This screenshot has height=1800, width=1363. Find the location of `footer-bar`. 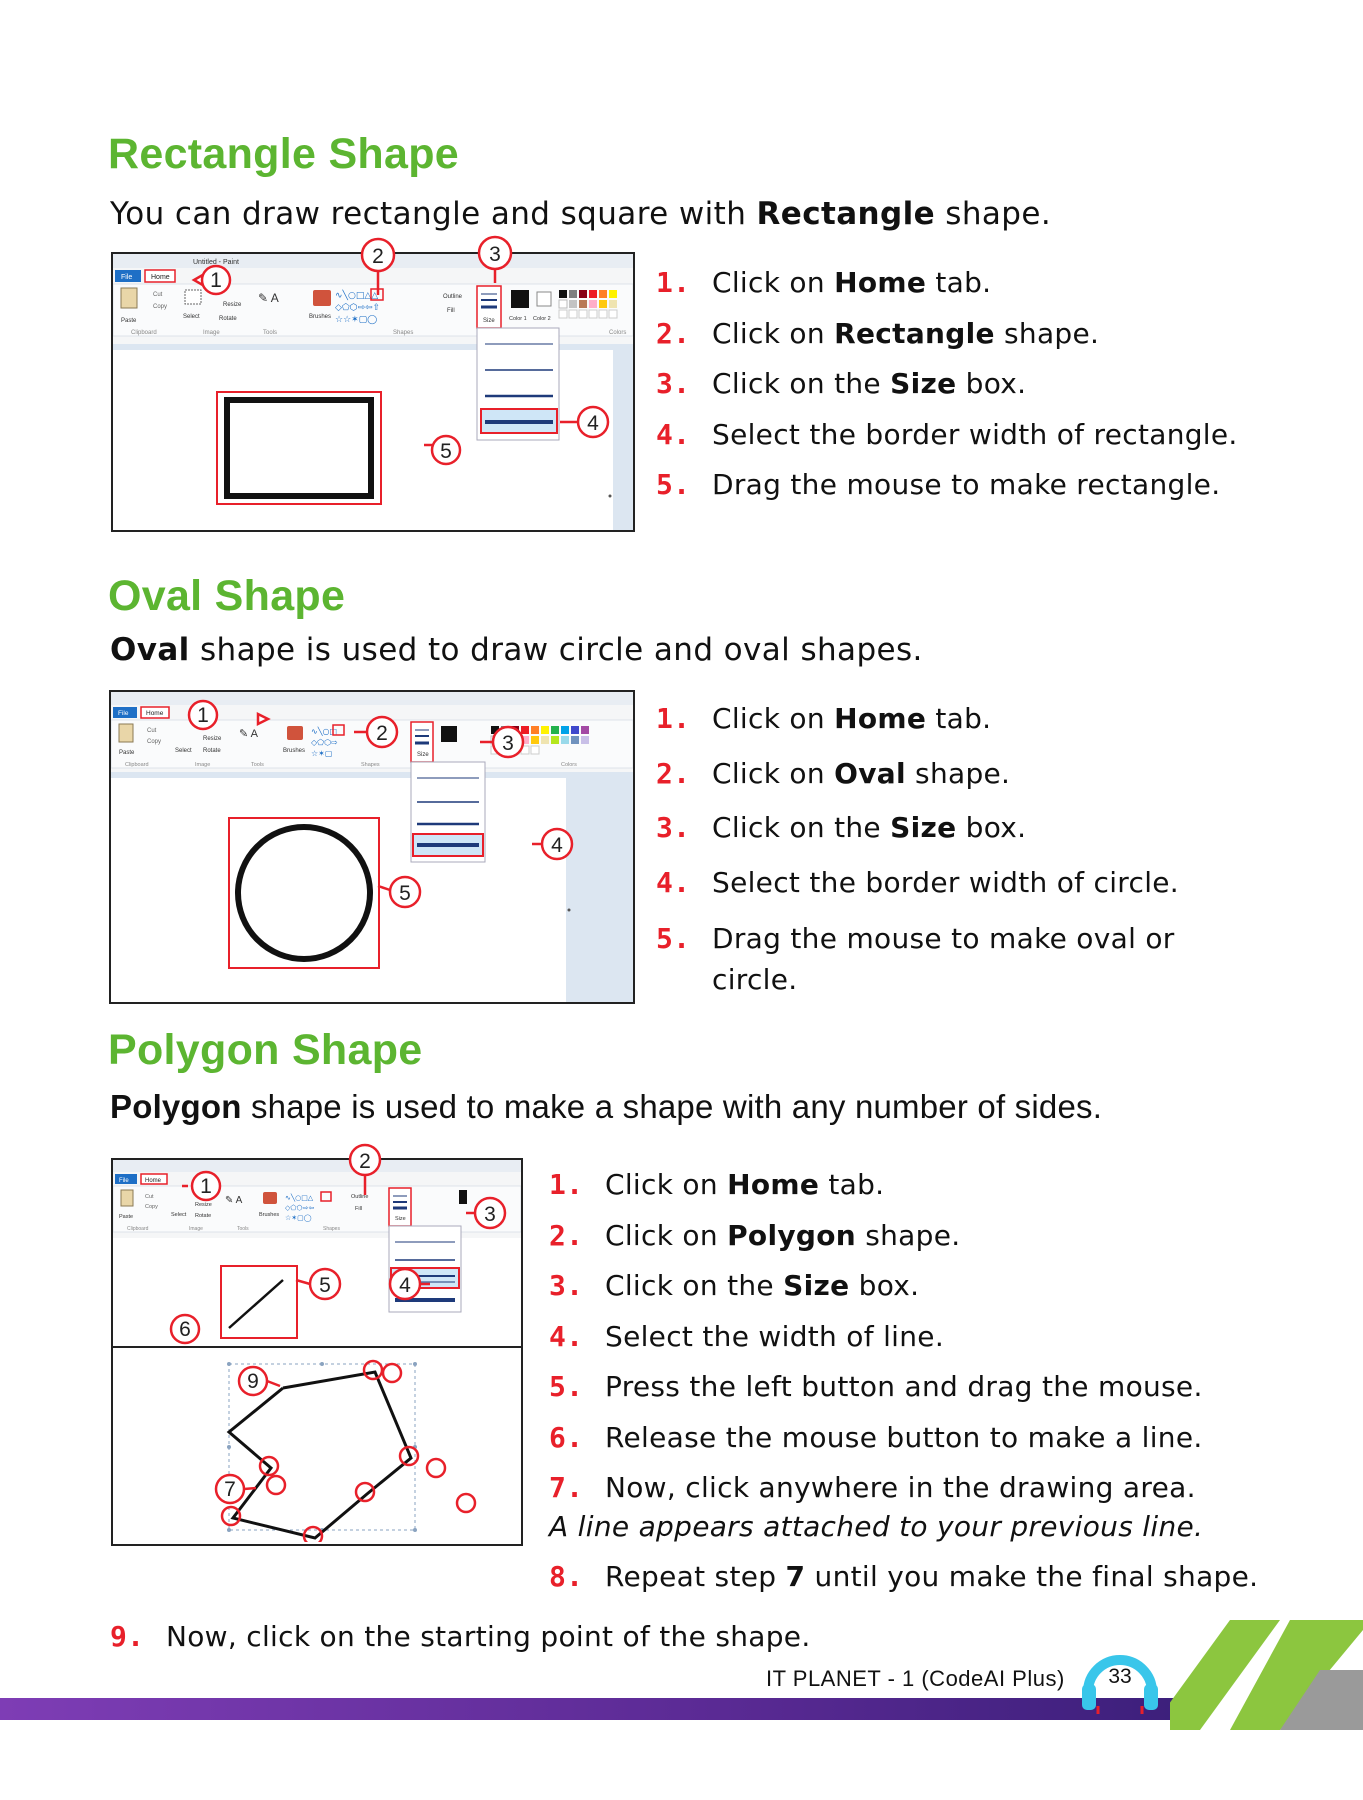

footer-bar is located at coordinates (600, 1709).